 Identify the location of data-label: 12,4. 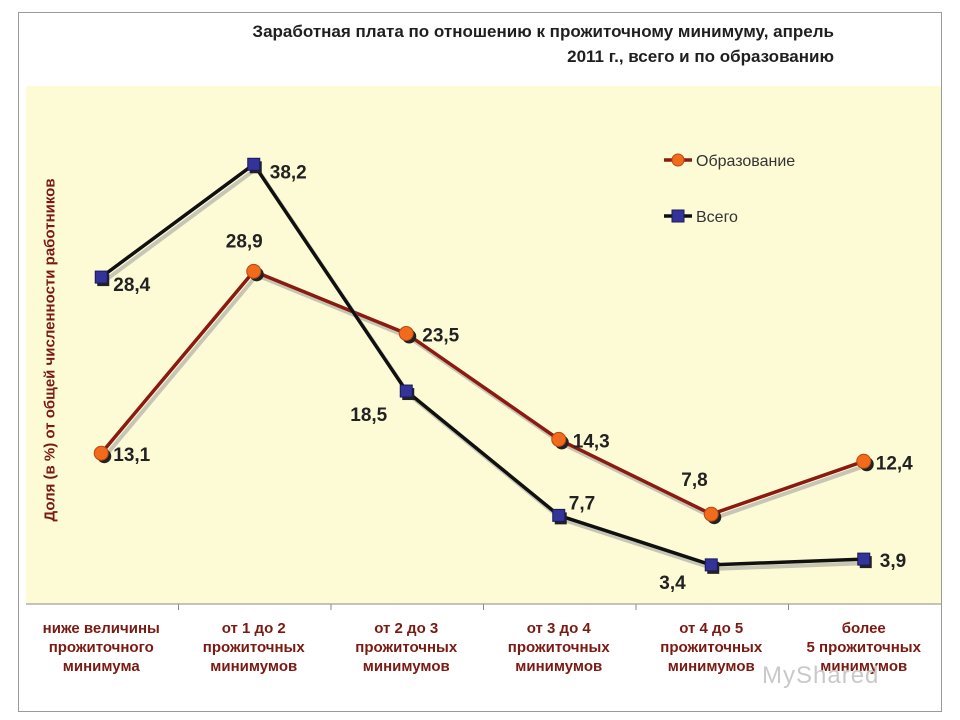
(894, 463).